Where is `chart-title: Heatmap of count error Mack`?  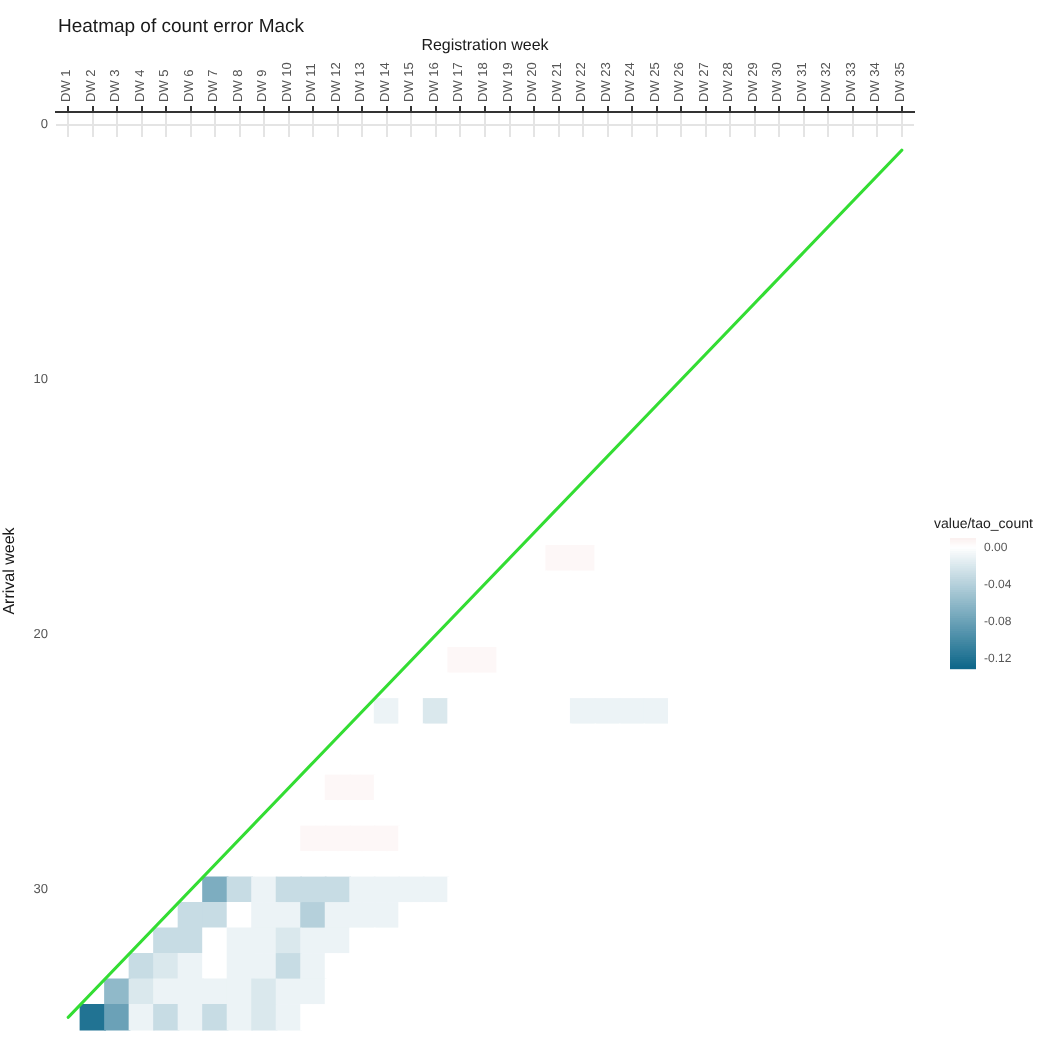
chart-title: Heatmap of count error Mack is located at coordinates (181, 28).